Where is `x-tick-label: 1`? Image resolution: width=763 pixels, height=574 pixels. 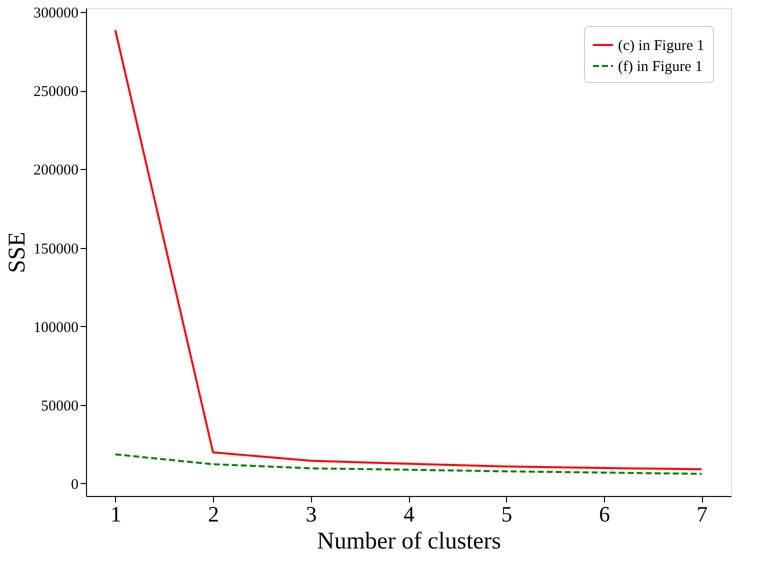 x-tick-label: 1 is located at coordinates (116, 514).